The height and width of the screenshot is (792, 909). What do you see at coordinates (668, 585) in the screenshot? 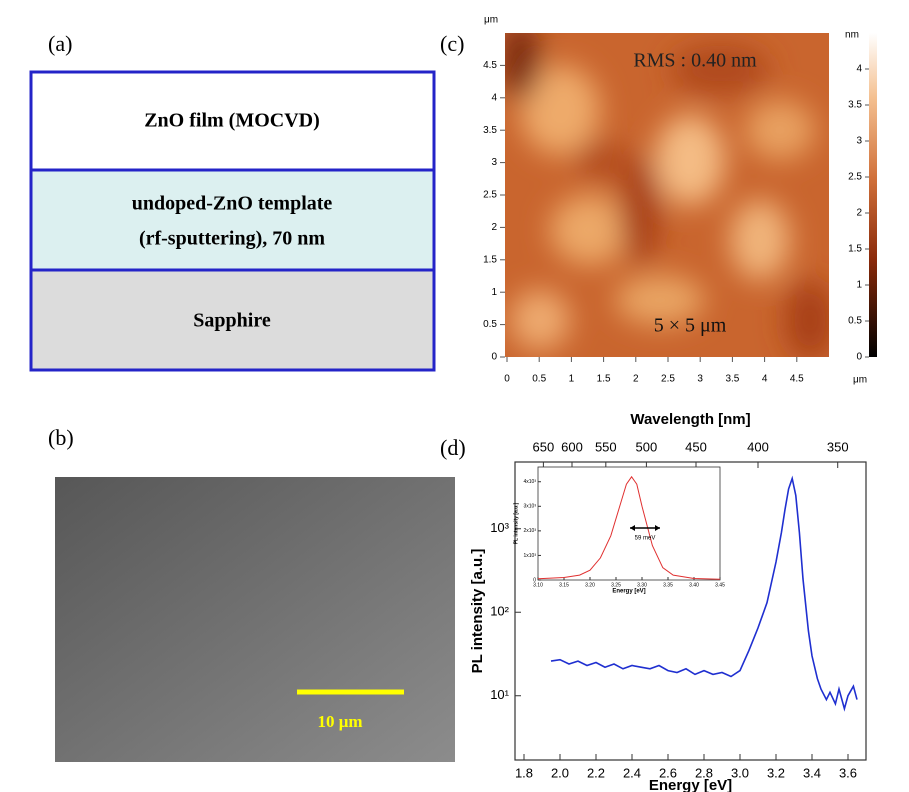
I see `x-tick-label: 3.35` at bounding box center [668, 585].